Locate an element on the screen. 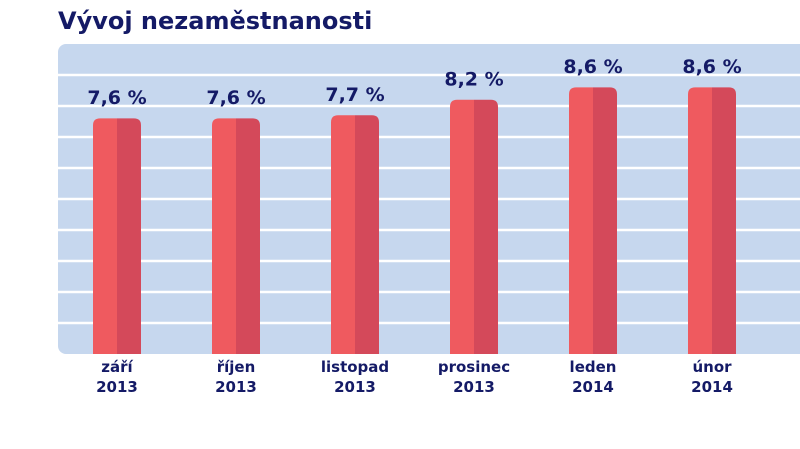  x-tick-label: únor 2014 is located at coordinates (712, 377).